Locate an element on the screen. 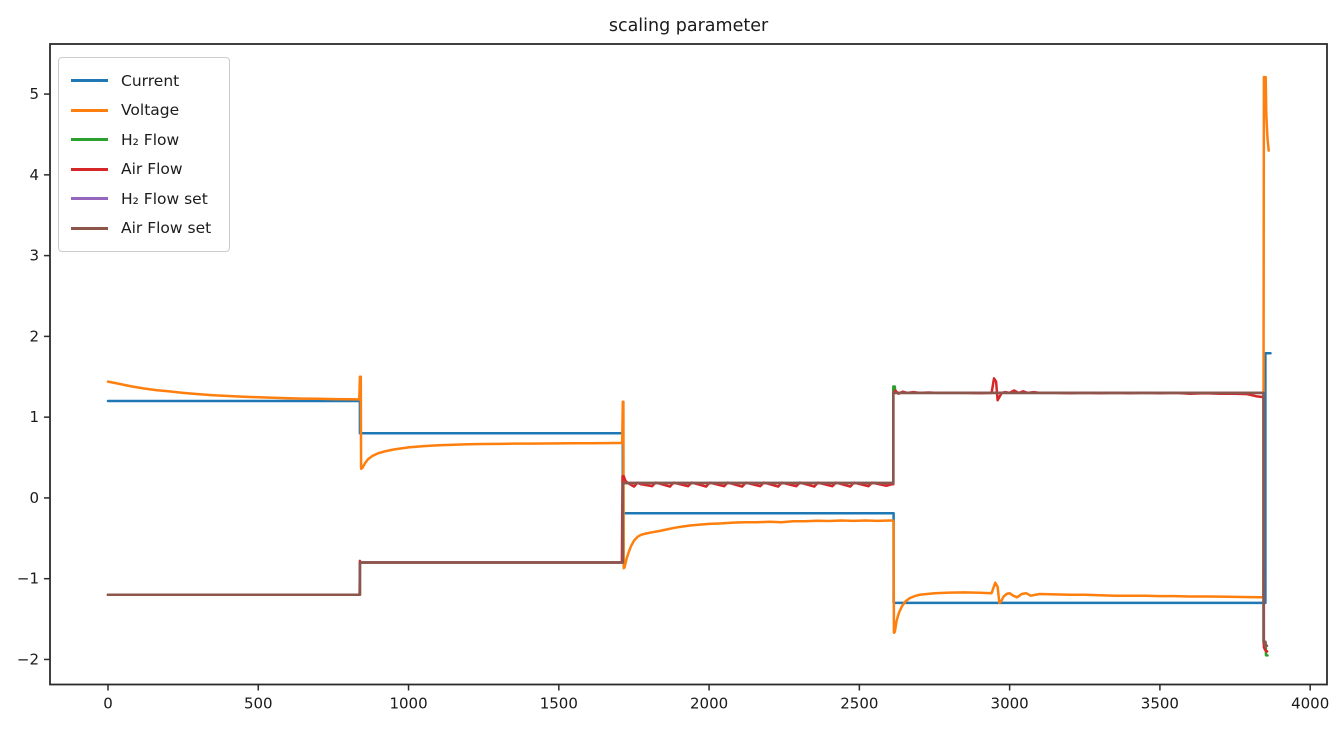 The image size is (1343, 731). legend-label: H₂ Flow set is located at coordinates (164, 198).